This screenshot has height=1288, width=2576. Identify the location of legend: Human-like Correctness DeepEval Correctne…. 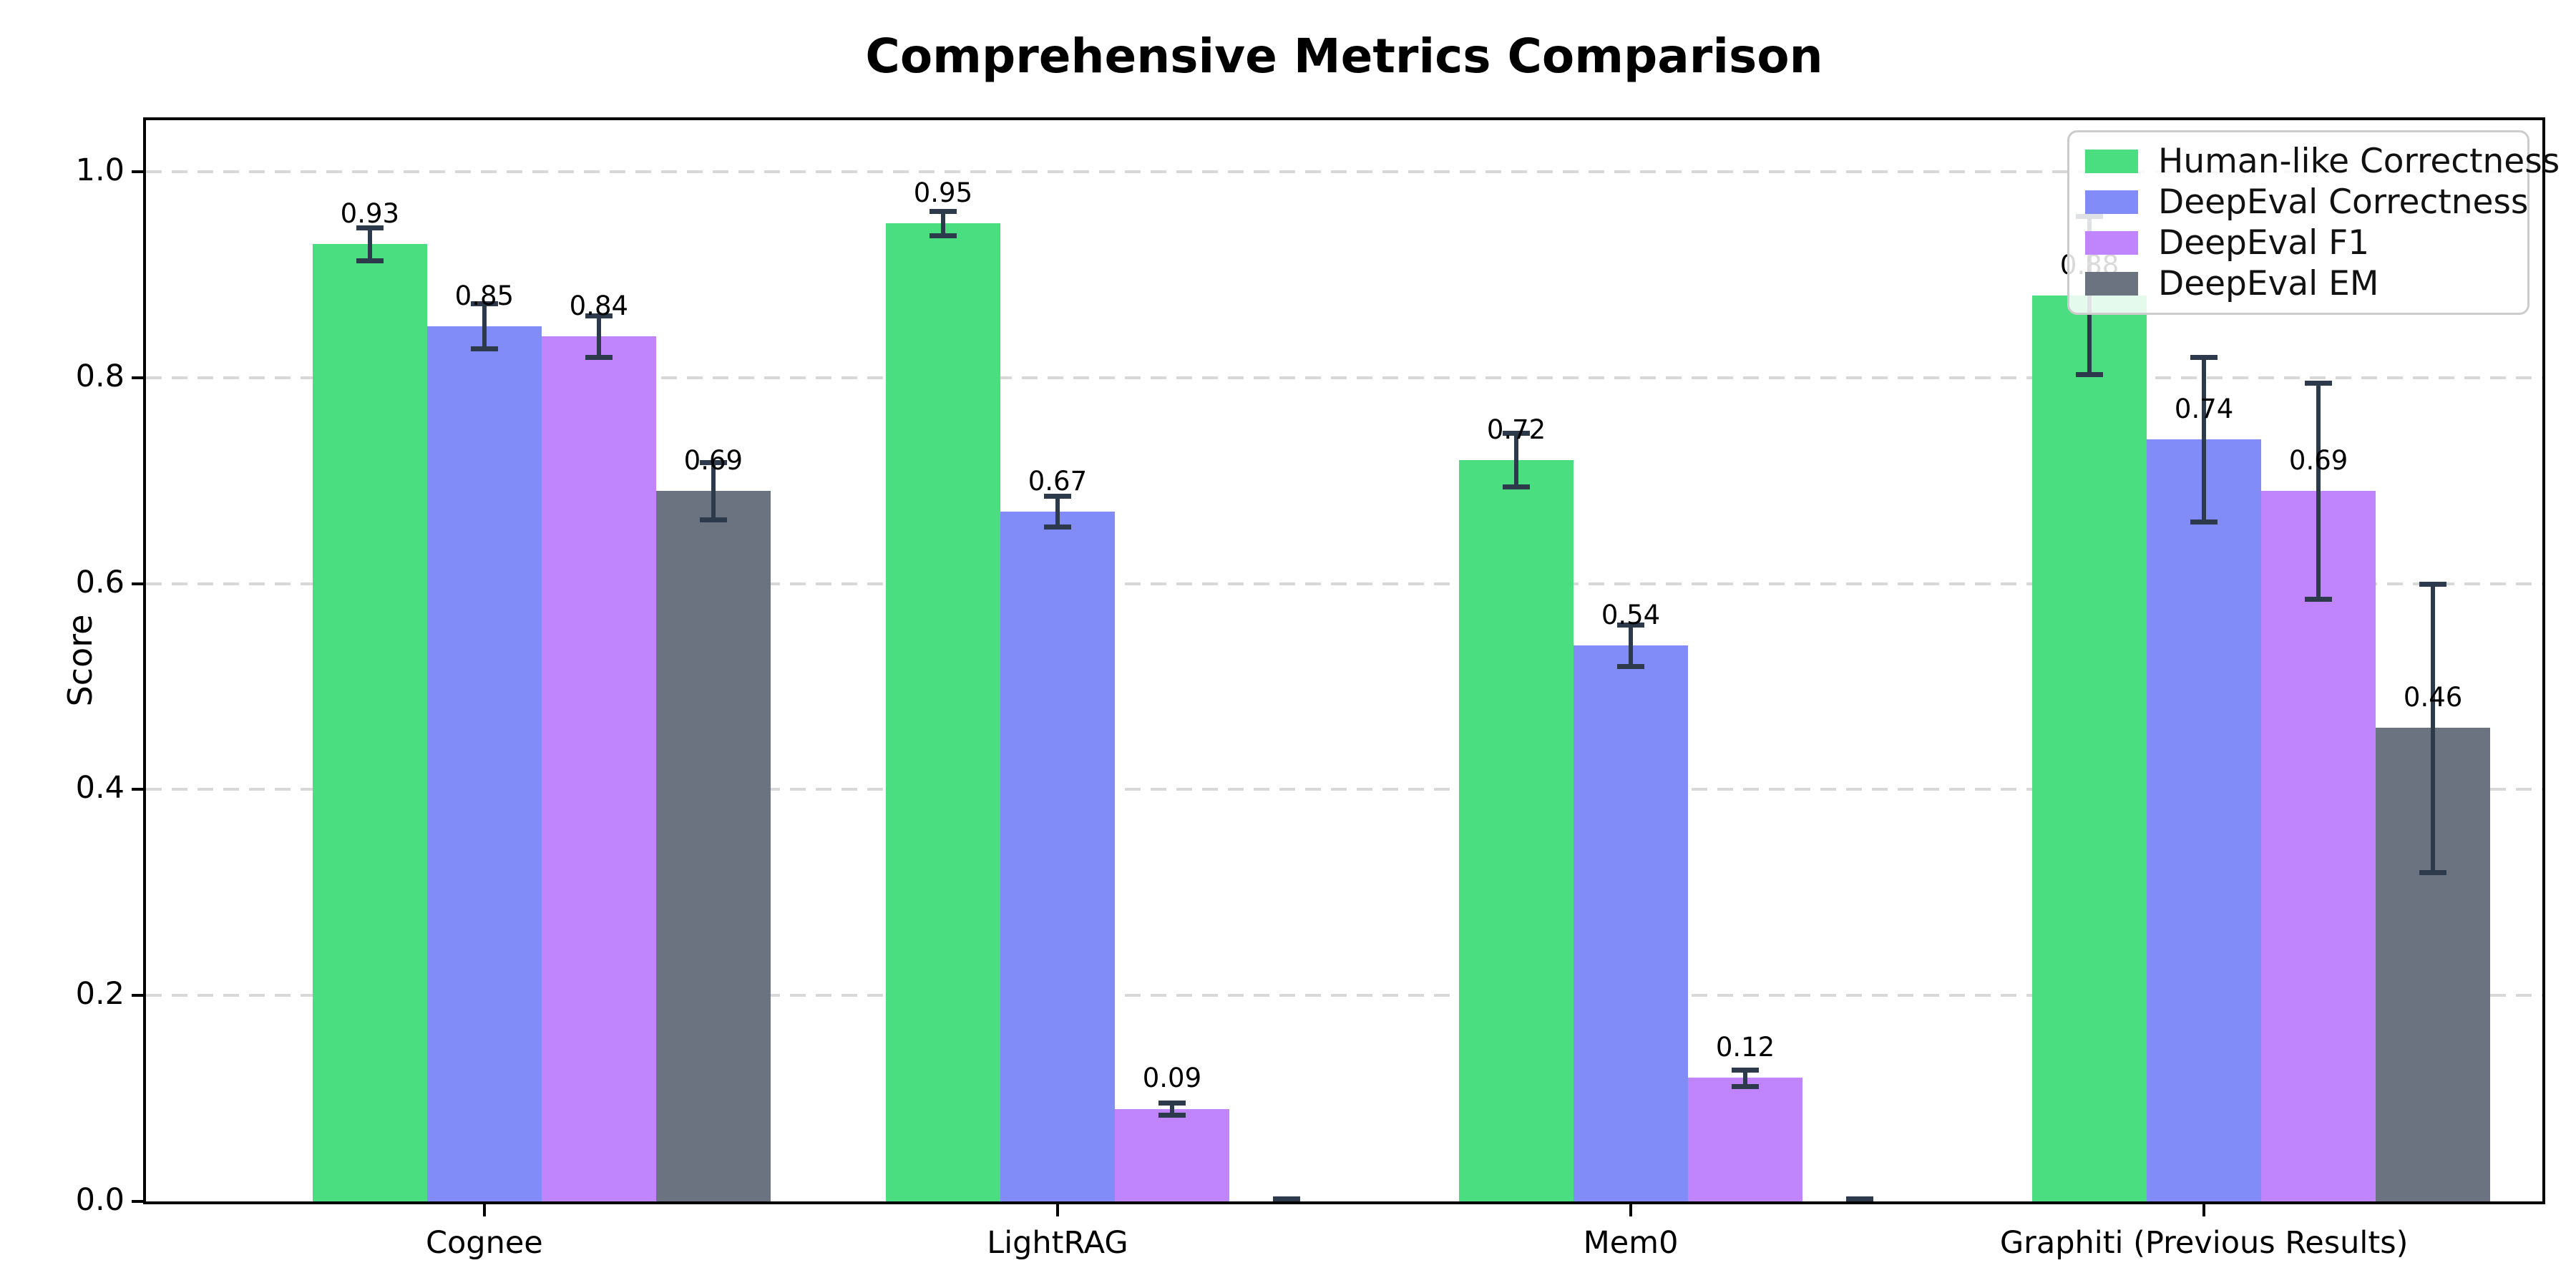
(2313, 222).